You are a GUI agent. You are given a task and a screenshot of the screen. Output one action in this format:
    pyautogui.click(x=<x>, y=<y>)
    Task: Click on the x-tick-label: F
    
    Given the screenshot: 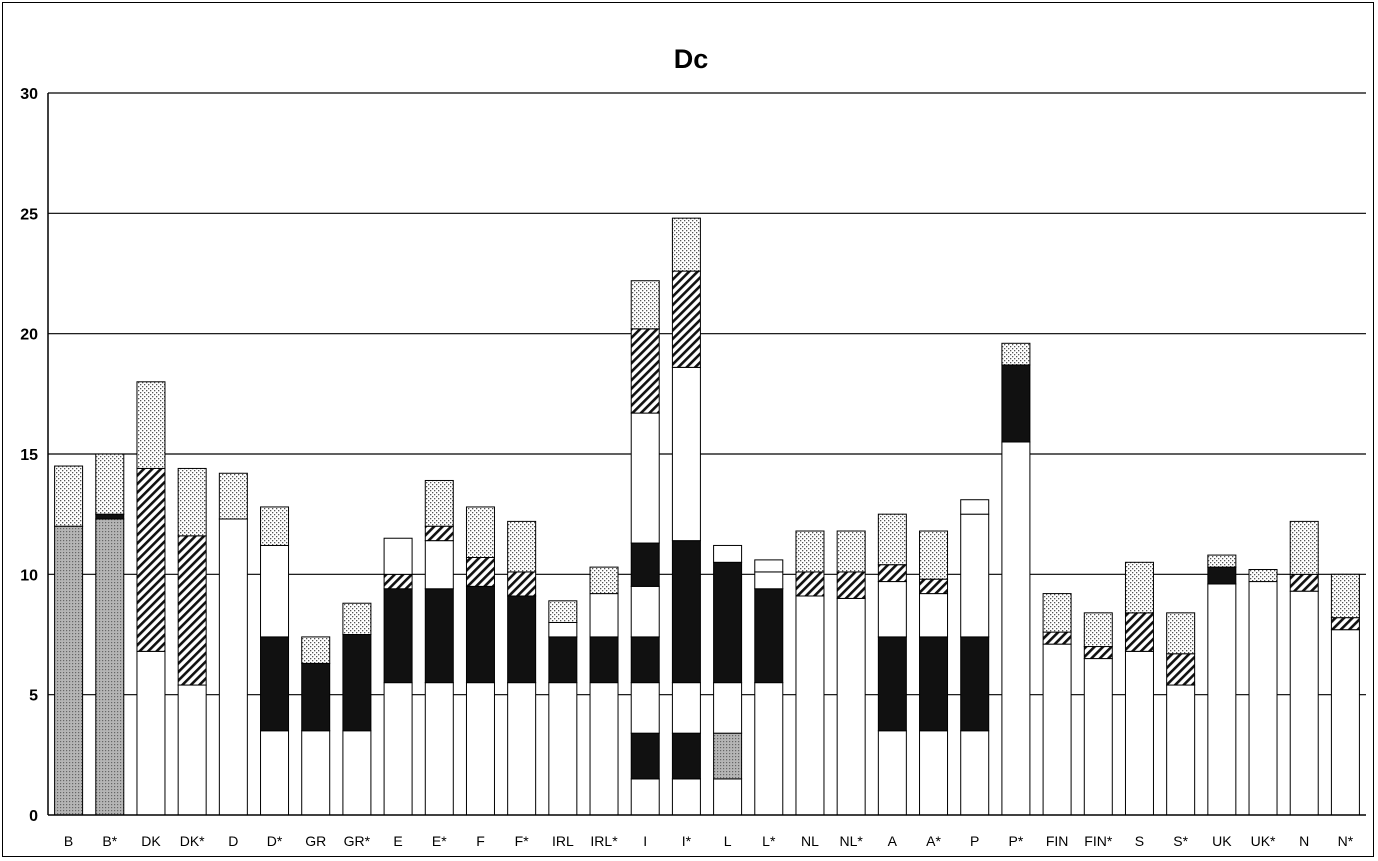 What is the action you would take?
    pyautogui.click(x=480, y=841)
    